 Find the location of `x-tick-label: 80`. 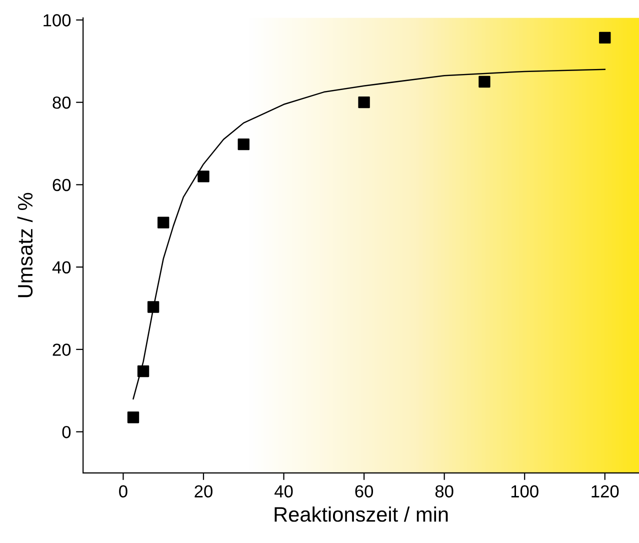

x-tick-label: 80 is located at coordinates (444, 491).